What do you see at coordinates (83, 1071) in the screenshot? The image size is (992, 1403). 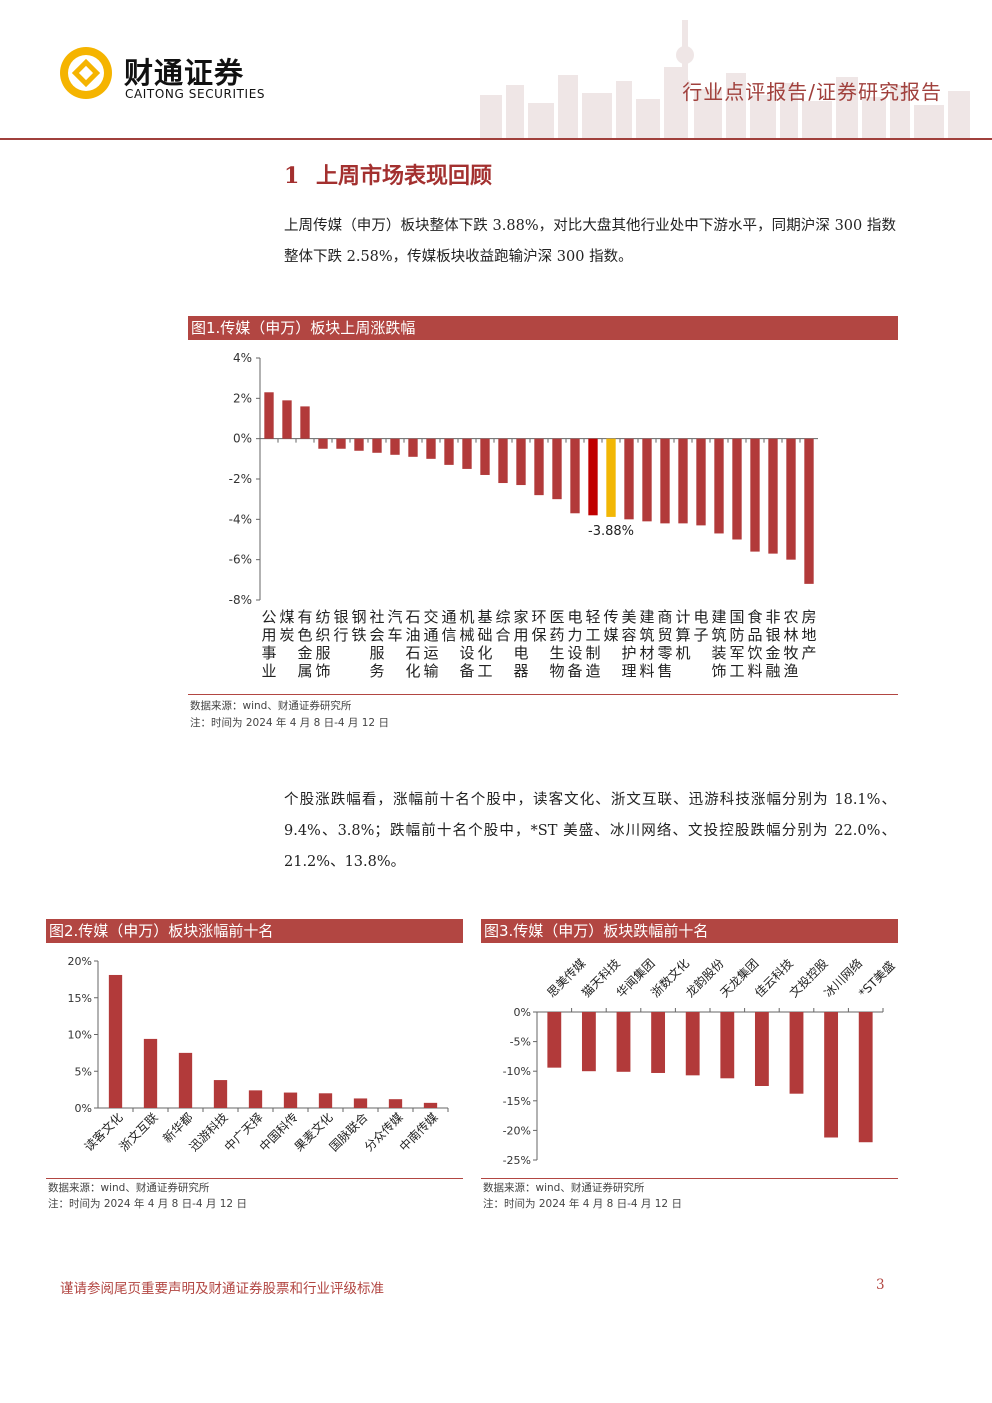 I see `y-tick-label: 5%` at bounding box center [83, 1071].